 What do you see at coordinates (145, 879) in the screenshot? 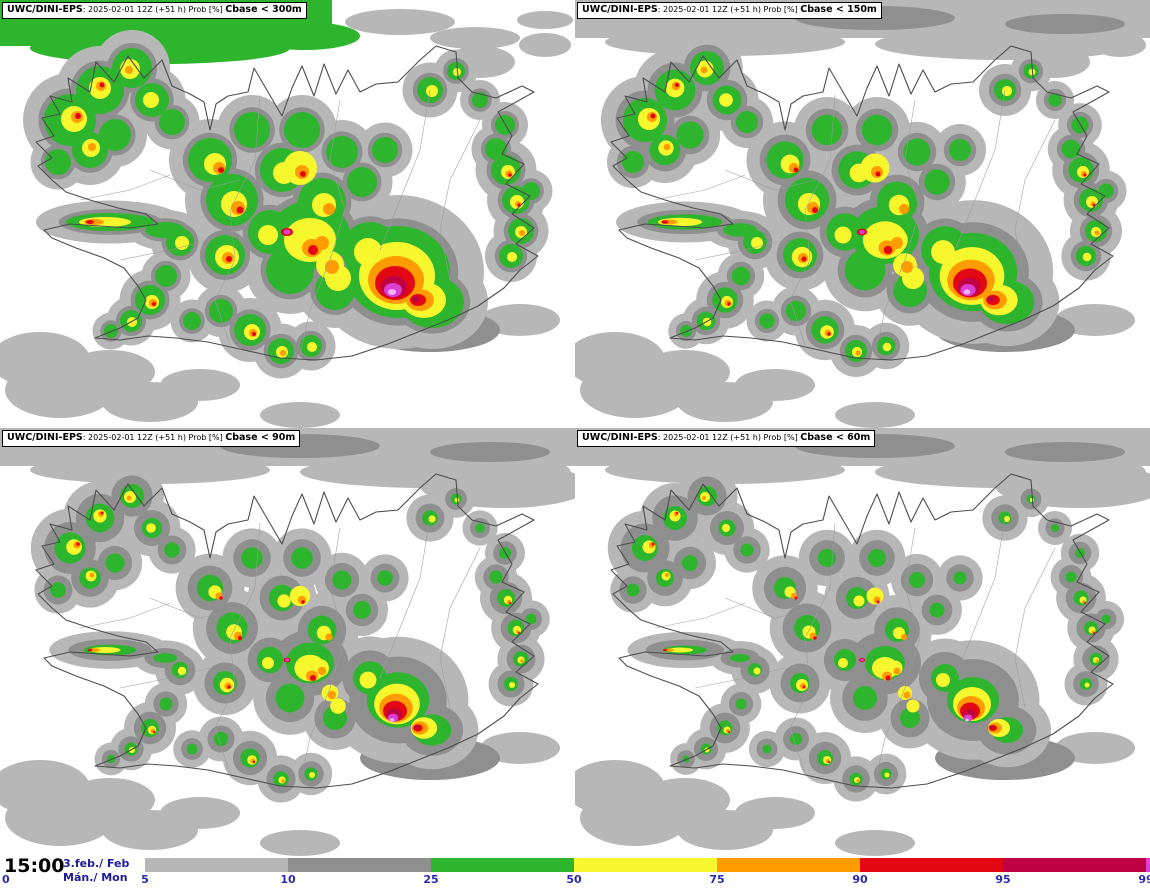
I see `legend-label: 5` at bounding box center [145, 879].